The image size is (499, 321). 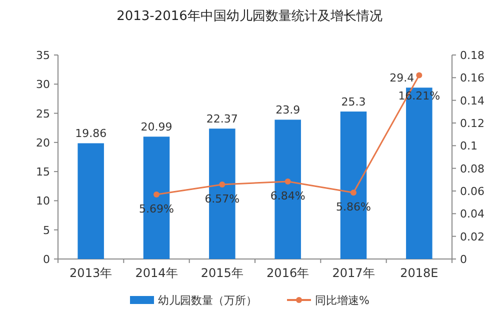 I want to click on y2-tick-label: 0.02, so click(x=472, y=237).